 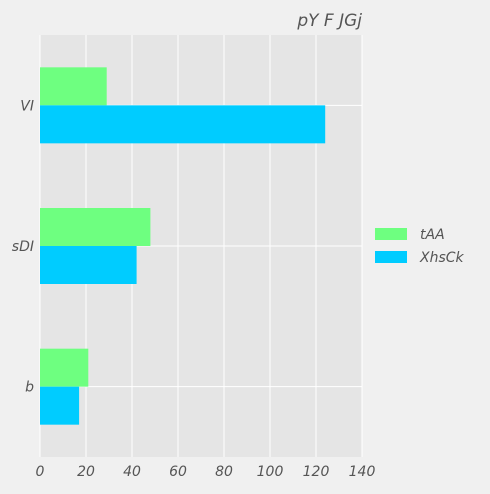 What do you see at coordinates (29, 388) in the screenshot?
I see `y-tick-label: b` at bounding box center [29, 388].